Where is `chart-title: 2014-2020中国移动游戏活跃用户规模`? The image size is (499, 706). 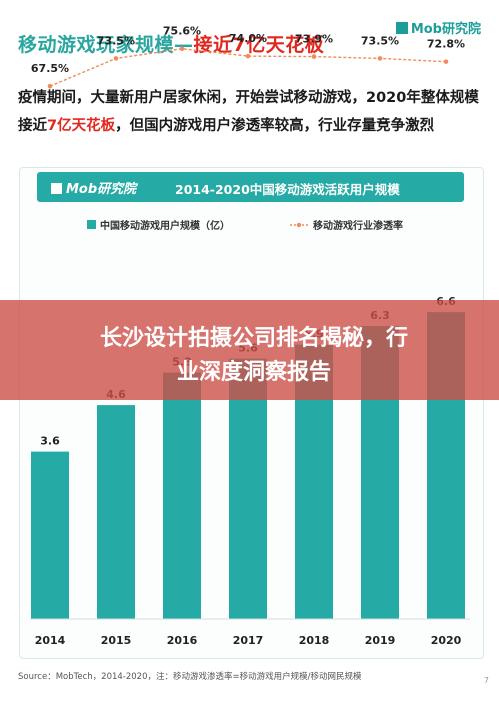 chart-title: 2014-2020中国移动游戏活跃用户规模 is located at coordinates (287, 189).